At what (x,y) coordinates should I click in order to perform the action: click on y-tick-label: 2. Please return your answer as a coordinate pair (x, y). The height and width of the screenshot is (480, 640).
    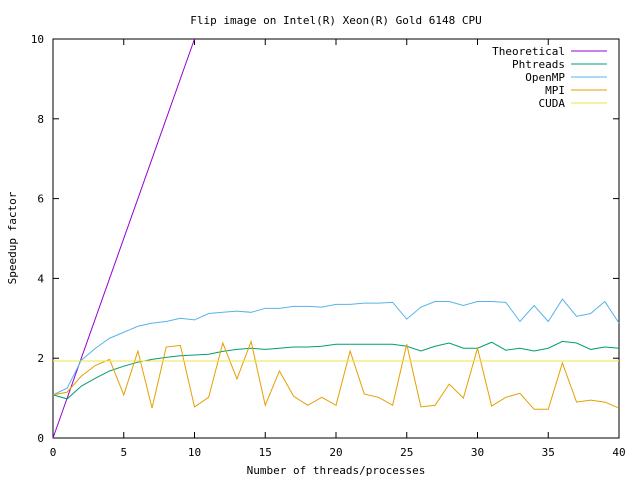
    Looking at the image, I should click on (40, 358).